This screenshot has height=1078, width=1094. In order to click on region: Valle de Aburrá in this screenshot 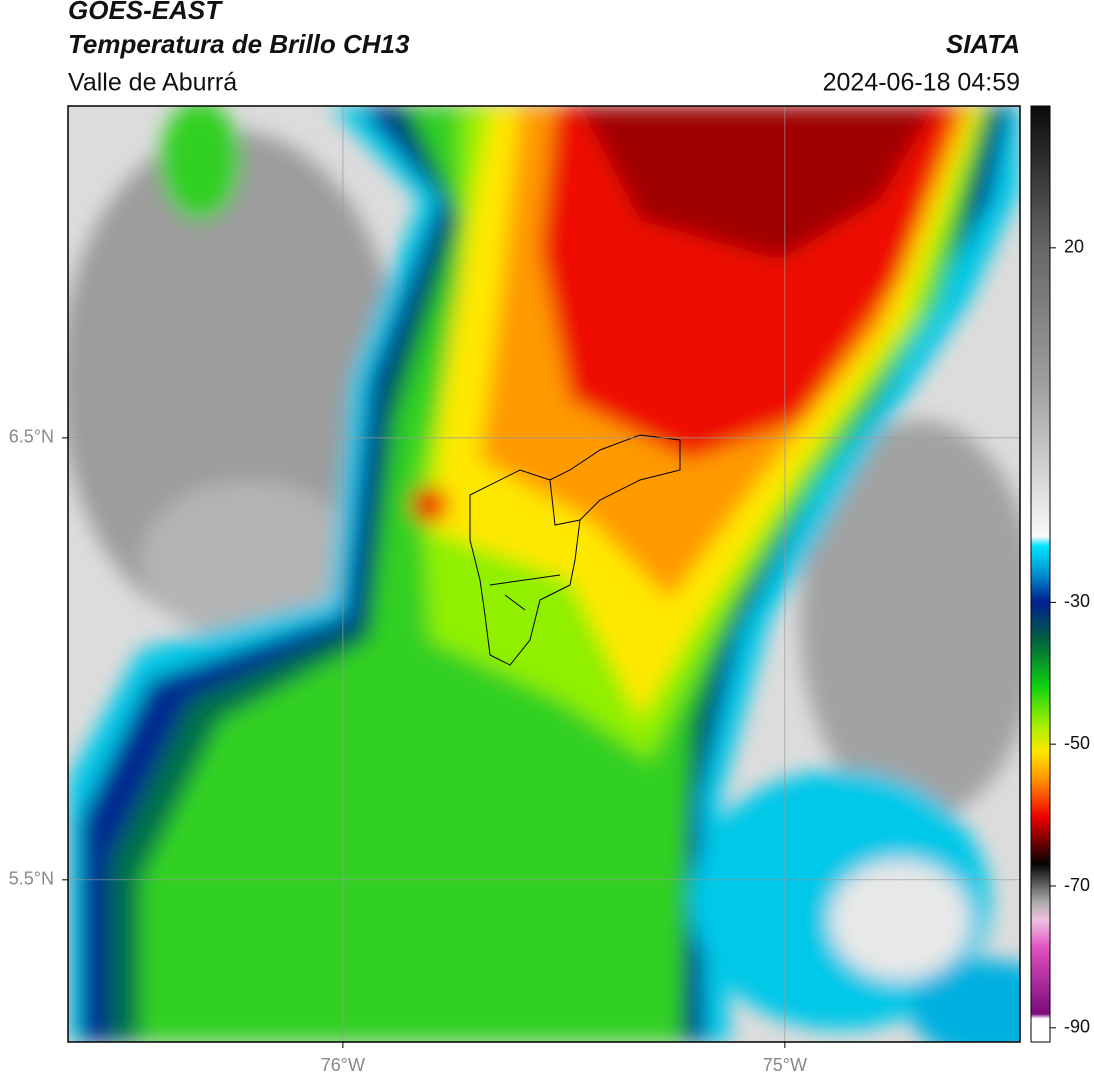, I will do `click(152, 83)`.